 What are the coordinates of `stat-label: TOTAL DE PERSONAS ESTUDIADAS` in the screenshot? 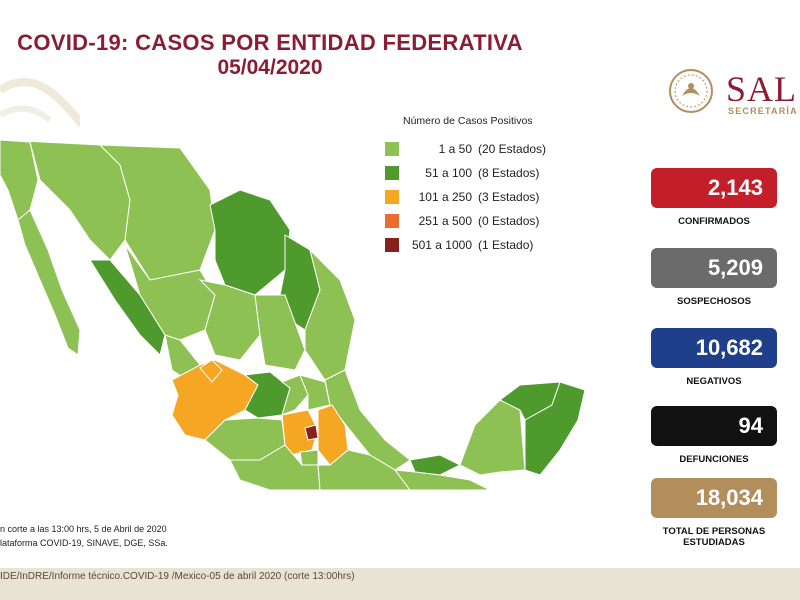 It's located at (714, 537).